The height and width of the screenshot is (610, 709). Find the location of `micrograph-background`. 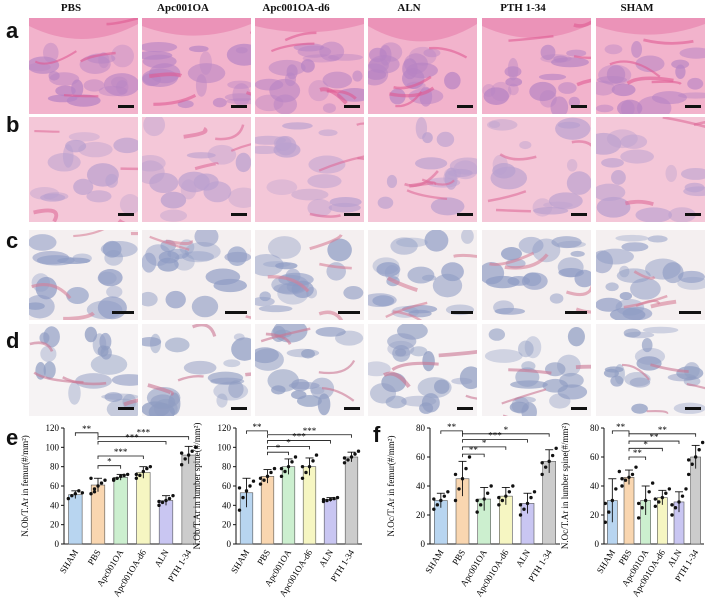

micrograph-background is located at coordinates (83, 169).